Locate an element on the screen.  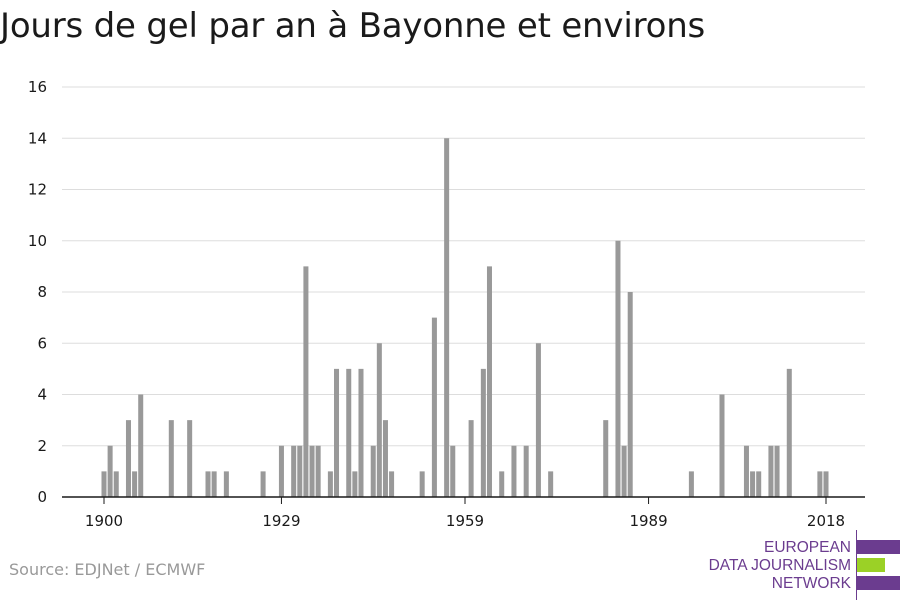
bar-1967 is located at coordinates (514, 471).